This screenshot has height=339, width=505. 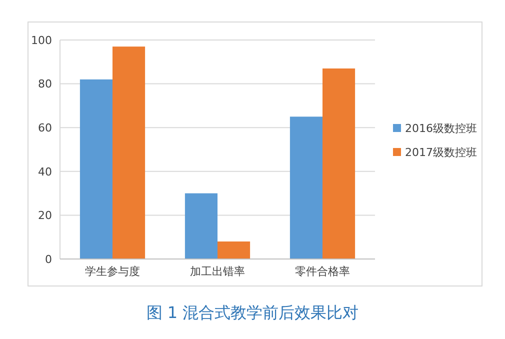 What do you see at coordinates (45, 84) in the screenshot?
I see `y-tick-label: 80` at bounding box center [45, 84].